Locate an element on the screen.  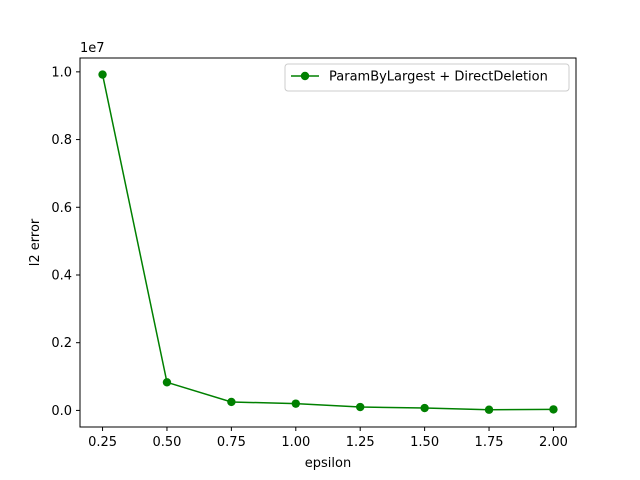
x-tick-label: 0.25 is located at coordinates (102, 442).